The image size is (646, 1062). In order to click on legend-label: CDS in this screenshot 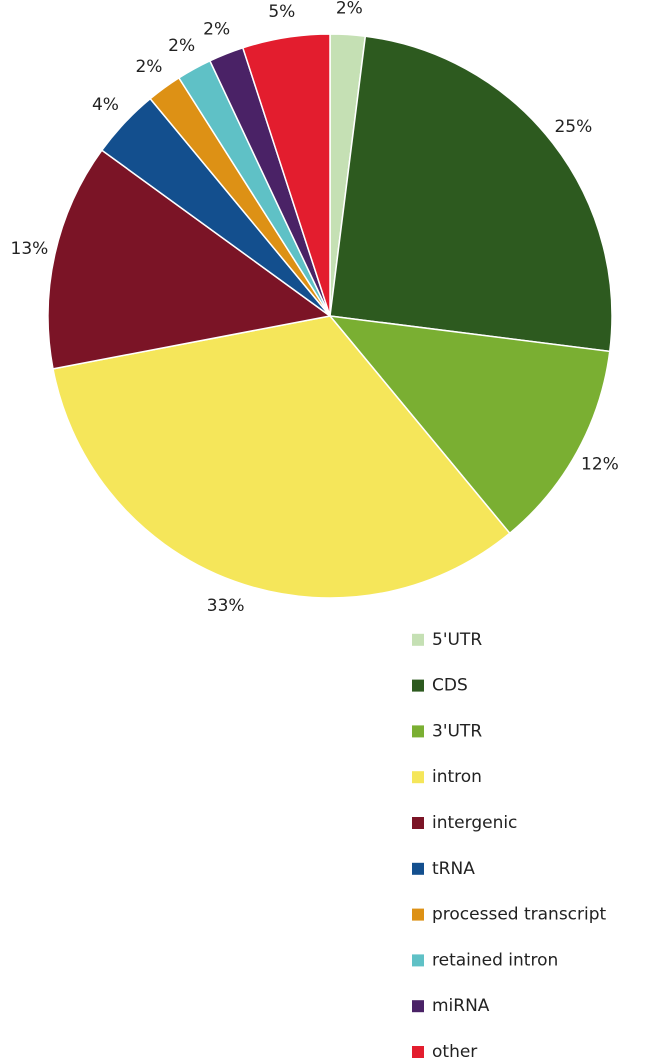, I will do `click(450, 686)`.